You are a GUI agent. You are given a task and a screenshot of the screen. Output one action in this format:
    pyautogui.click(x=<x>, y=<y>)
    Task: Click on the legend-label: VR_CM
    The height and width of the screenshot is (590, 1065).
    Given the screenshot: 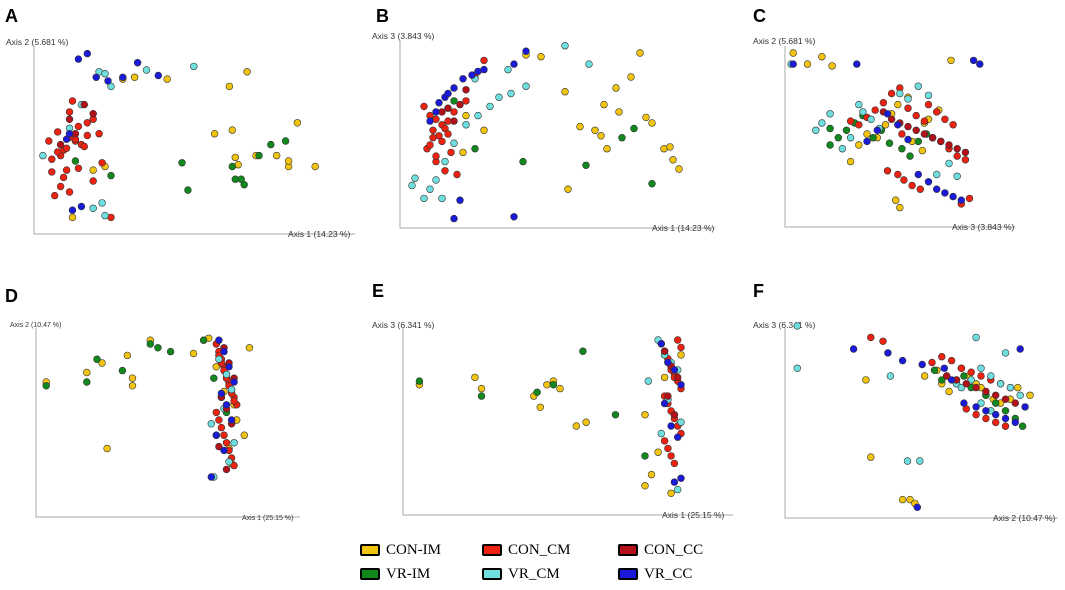 What is the action you would take?
    pyautogui.click(x=534, y=573)
    